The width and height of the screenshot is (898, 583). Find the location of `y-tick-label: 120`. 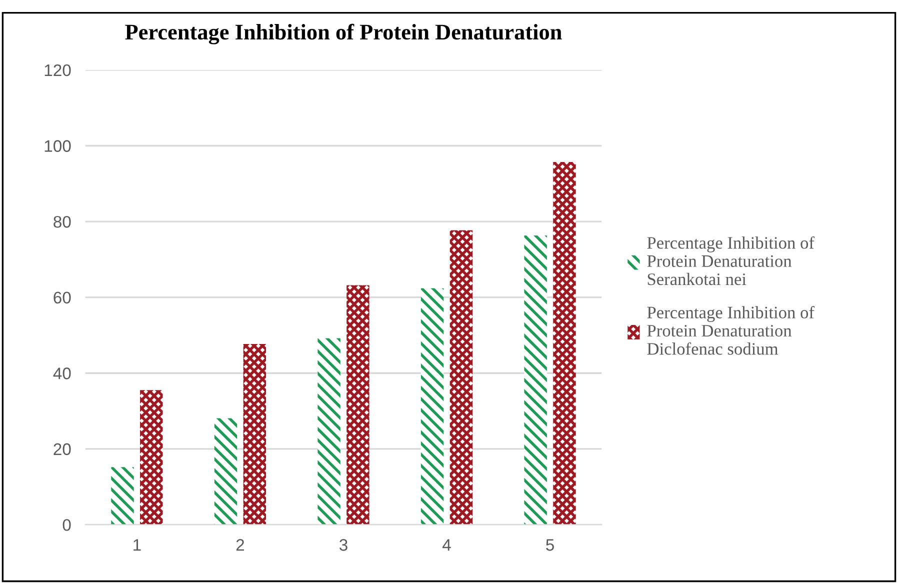

y-tick-label: 120 is located at coordinates (57, 70).